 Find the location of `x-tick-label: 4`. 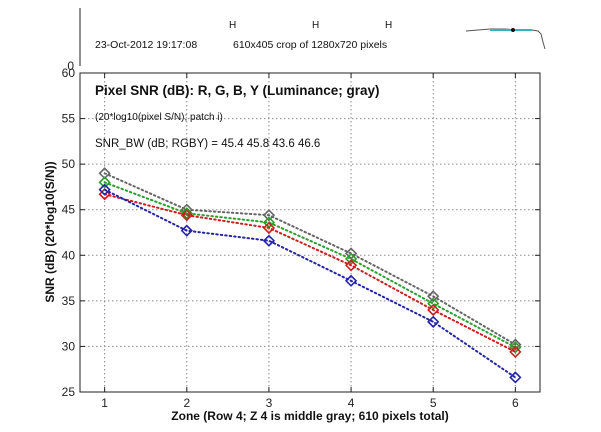

x-tick-label: 4 is located at coordinates (351, 403).